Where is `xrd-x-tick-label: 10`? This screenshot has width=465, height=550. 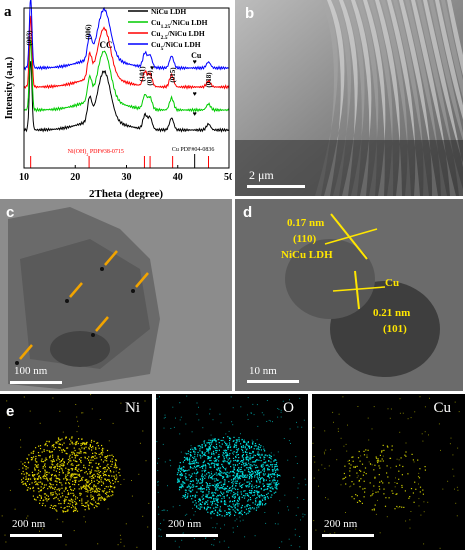
xrd-x-tick-label: 10 is located at coordinates (24, 177).